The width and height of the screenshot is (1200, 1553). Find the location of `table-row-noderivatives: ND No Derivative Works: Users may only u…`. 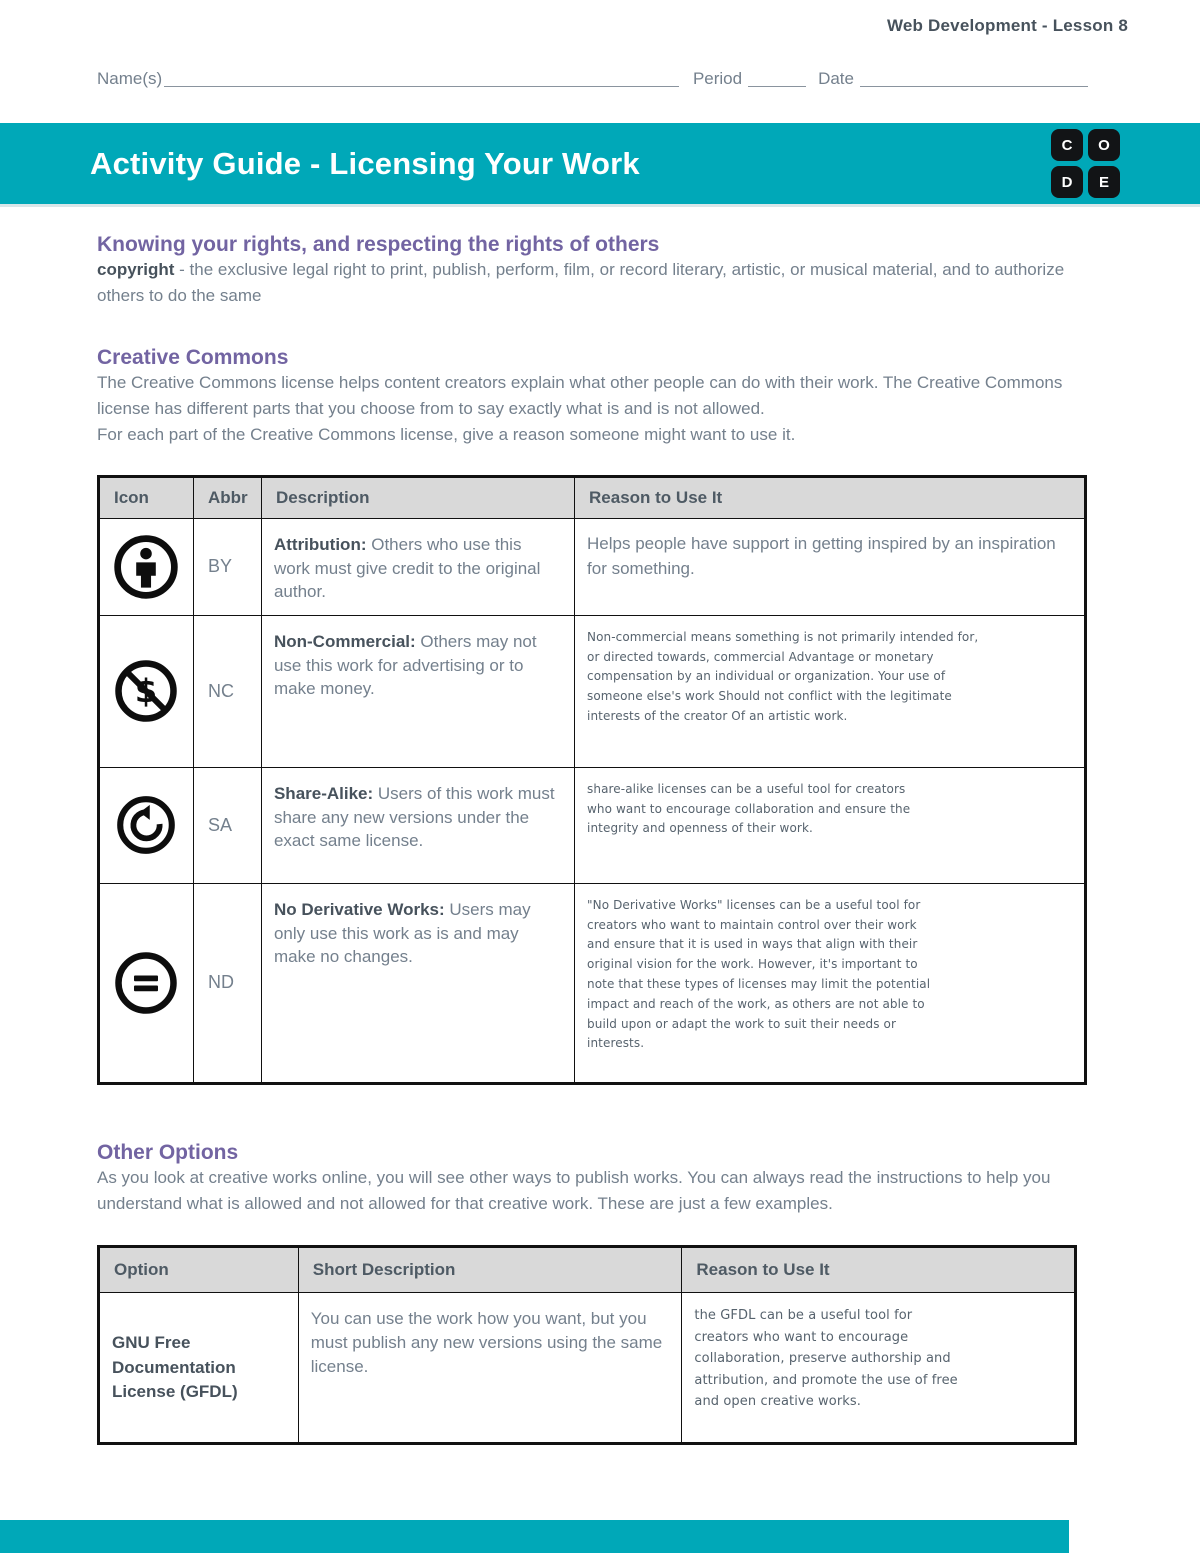

table-row-noderivatives: ND No Derivative Works: Users may only u… is located at coordinates (592, 983).